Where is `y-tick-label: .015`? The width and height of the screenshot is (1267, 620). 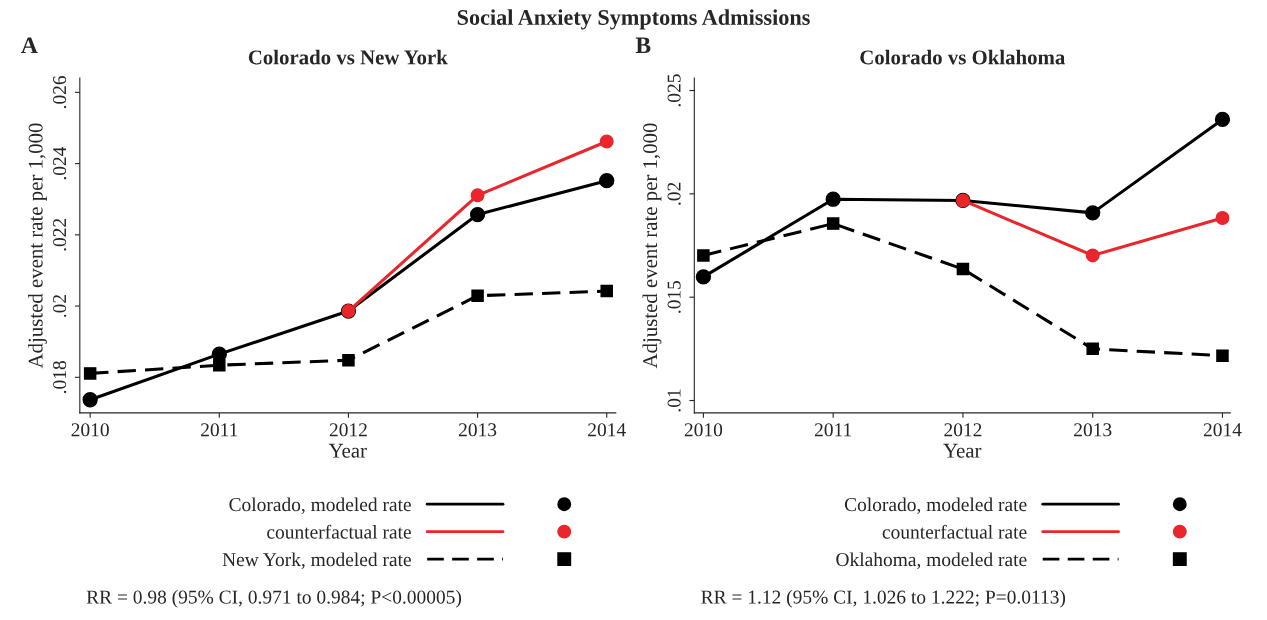
y-tick-label: .015 is located at coordinates (674, 296).